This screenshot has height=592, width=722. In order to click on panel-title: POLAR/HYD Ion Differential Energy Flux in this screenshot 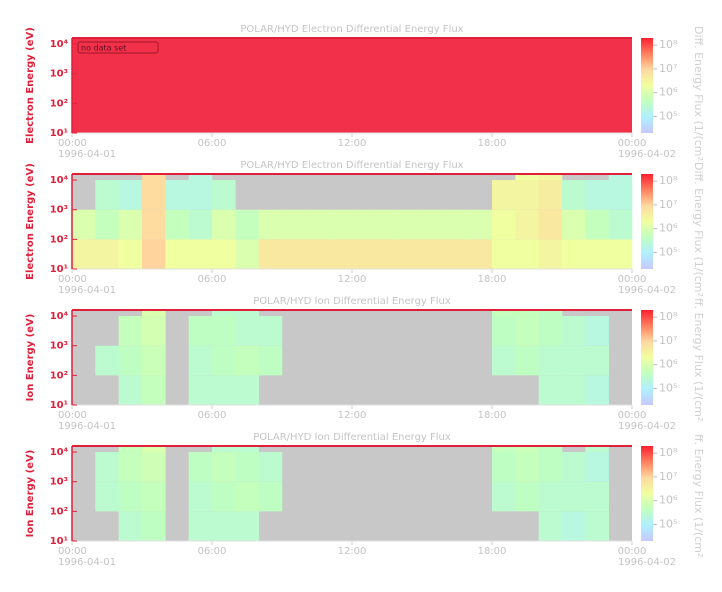, I will do `click(352, 301)`.